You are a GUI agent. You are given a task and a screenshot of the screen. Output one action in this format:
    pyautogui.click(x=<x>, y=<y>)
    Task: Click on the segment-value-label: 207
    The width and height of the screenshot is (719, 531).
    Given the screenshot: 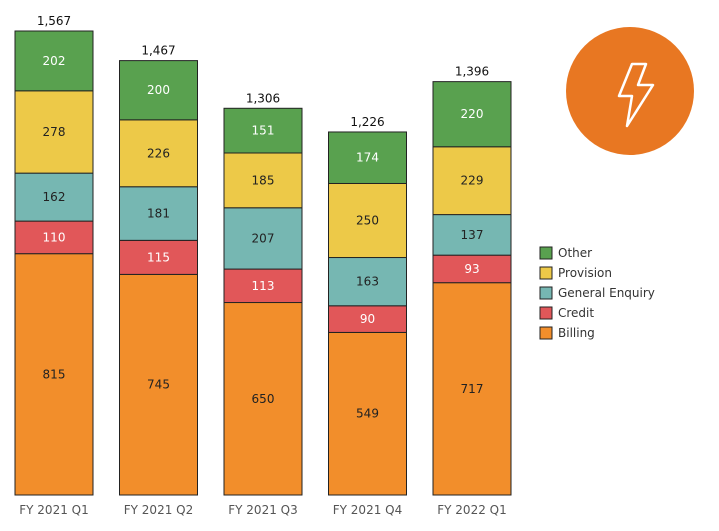 What is the action you would take?
    pyautogui.click(x=263, y=238)
    